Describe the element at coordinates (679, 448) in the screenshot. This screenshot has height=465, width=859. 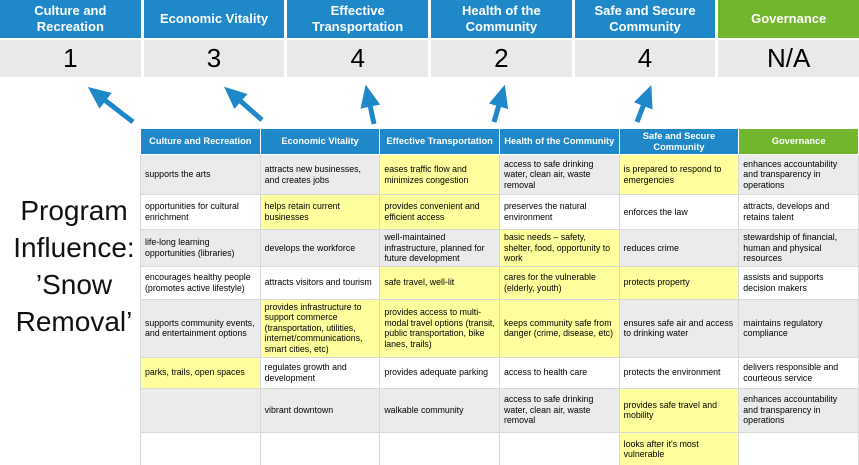
I see `matrix-cell: looks after it's most vulnerable` at that location.